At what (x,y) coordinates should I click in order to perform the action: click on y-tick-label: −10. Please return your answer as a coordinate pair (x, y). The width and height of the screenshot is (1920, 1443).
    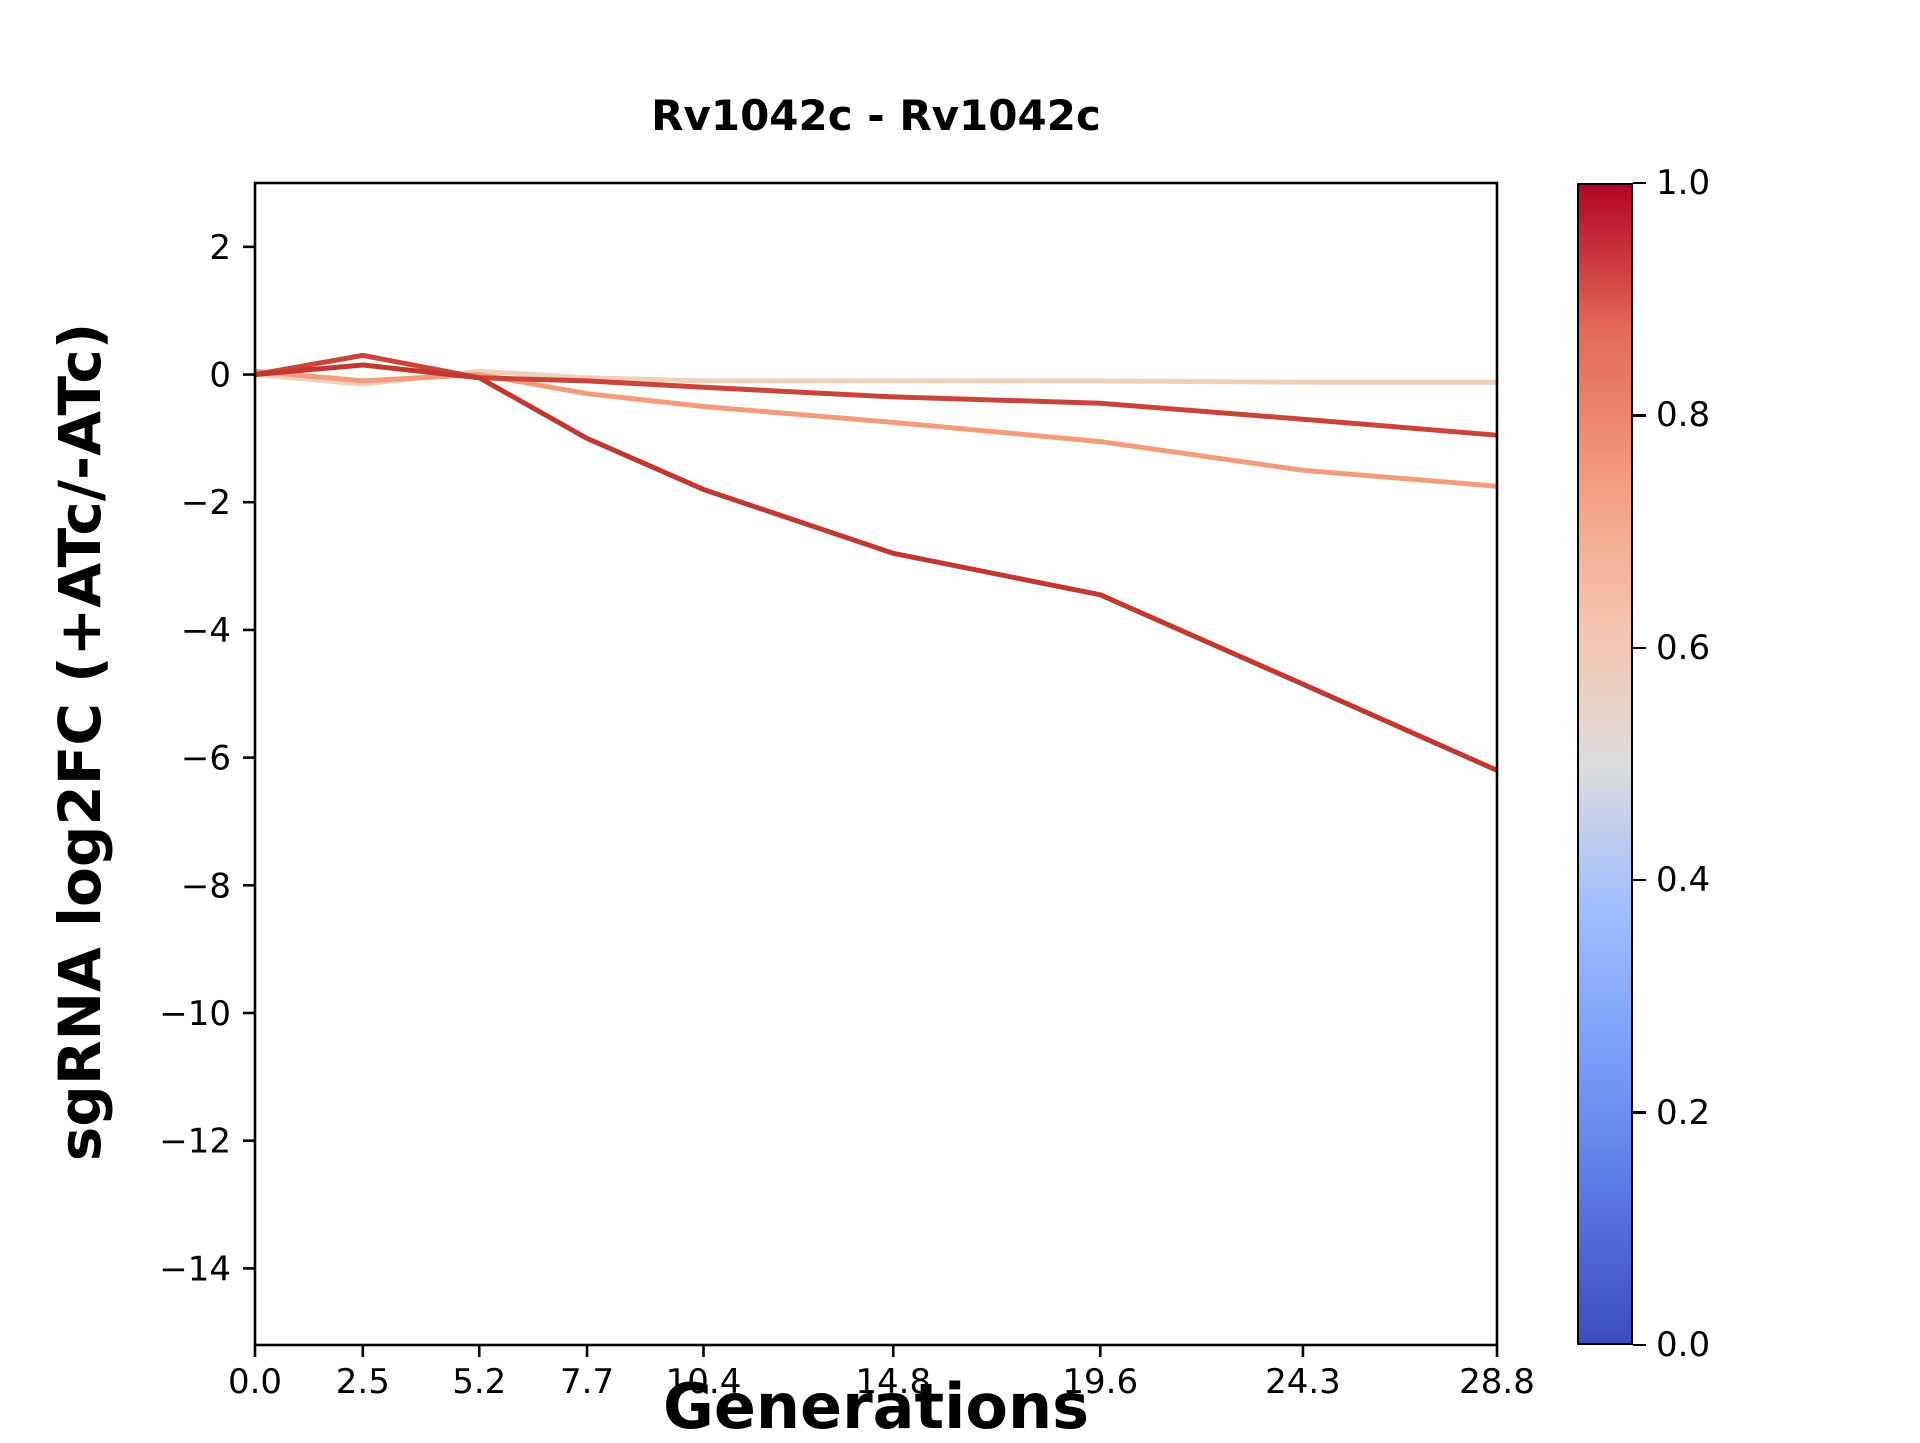
    Looking at the image, I should click on (195, 1014).